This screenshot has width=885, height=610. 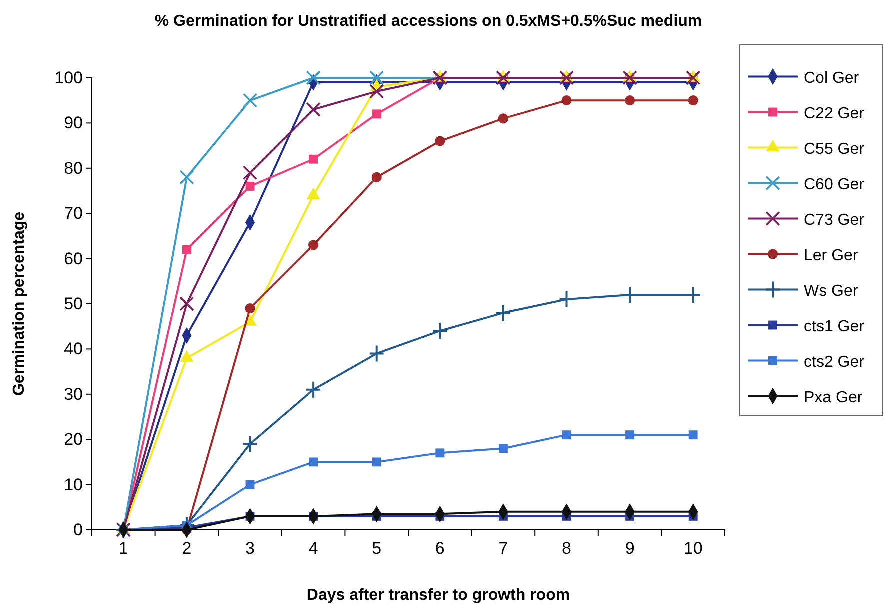 What do you see at coordinates (73, 349) in the screenshot?
I see `y-tick-label: 40` at bounding box center [73, 349].